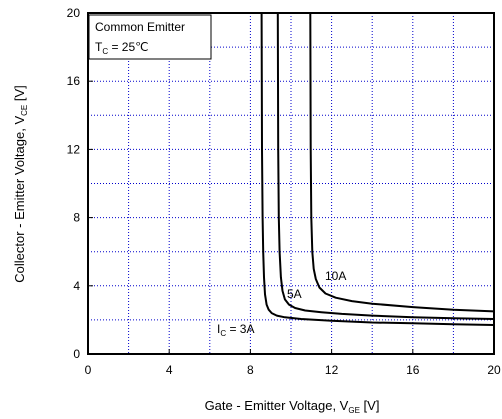 This screenshot has width=502, height=419. I want to click on annotation-frame, so click(150, 37).